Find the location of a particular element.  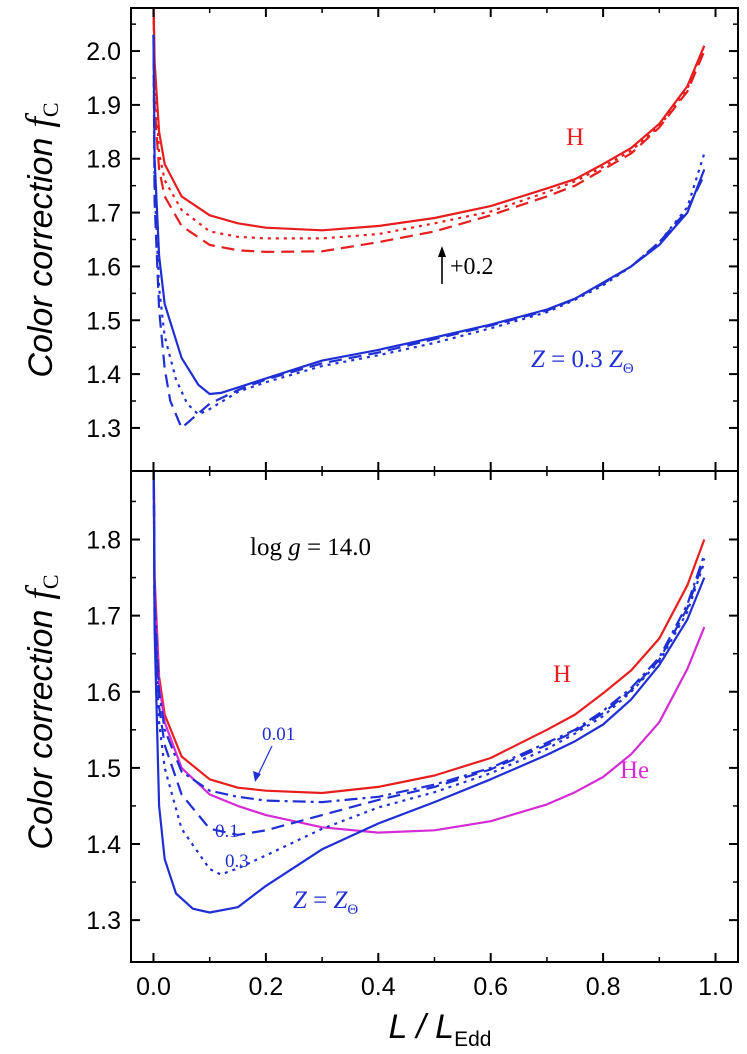

x-tick-label: 0.6 is located at coordinates (490, 987).